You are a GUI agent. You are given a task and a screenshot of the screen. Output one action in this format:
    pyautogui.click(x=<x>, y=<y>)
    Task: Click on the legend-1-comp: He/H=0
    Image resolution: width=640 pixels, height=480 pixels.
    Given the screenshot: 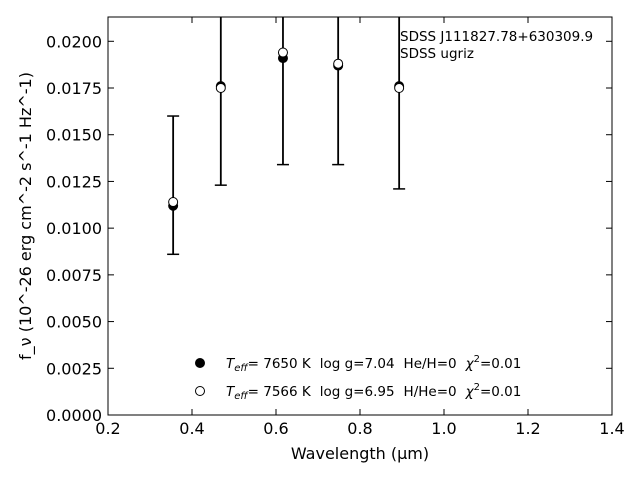 What is the action you would take?
    pyautogui.click(x=430, y=364)
    